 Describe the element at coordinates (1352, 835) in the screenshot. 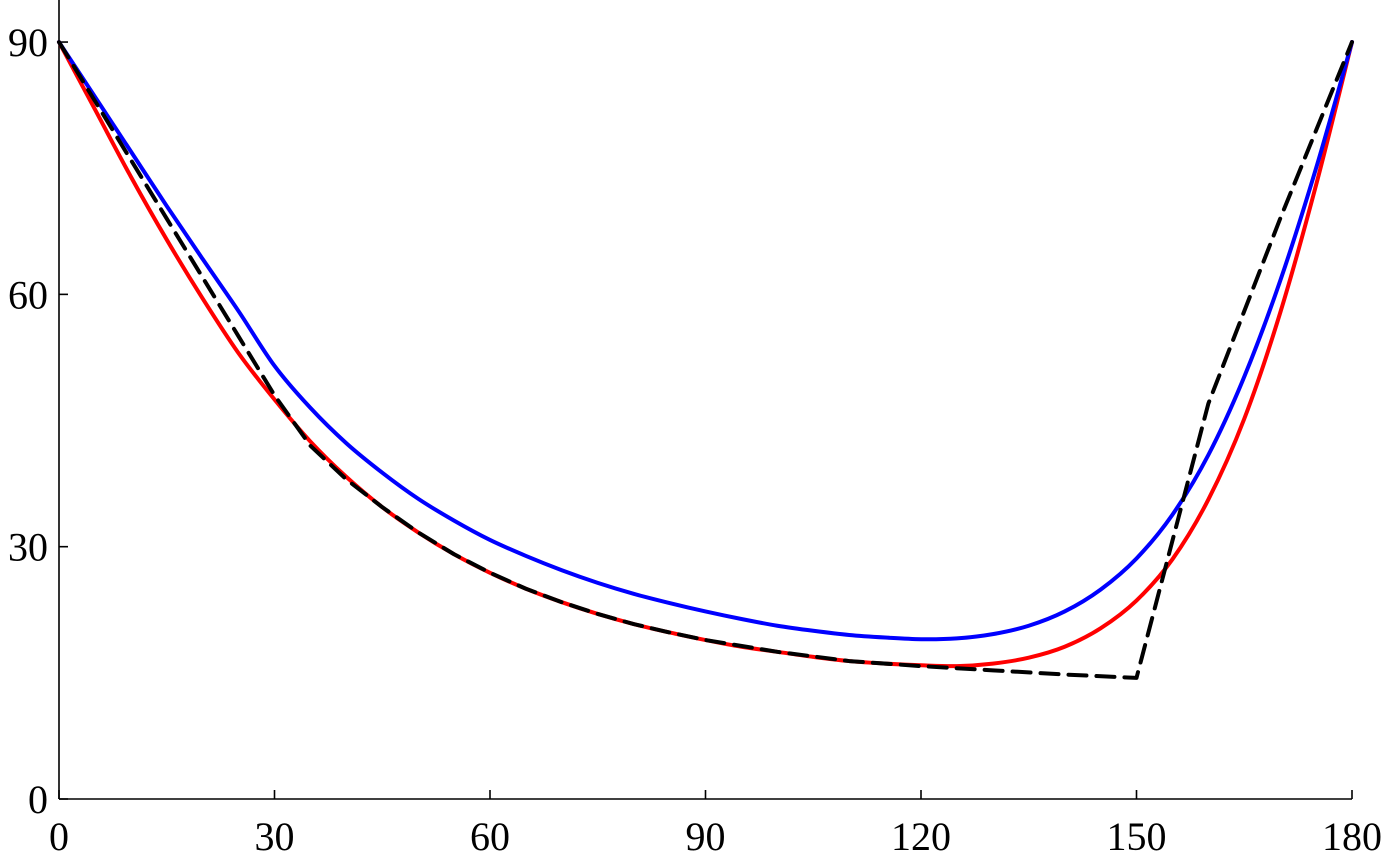

I see `x-tick-label: 180` at that location.